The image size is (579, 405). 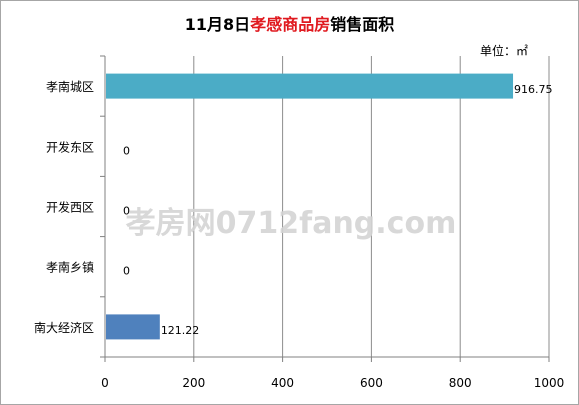 I want to click on unit-label: 单位：㎡, so click(x=503, y=51).